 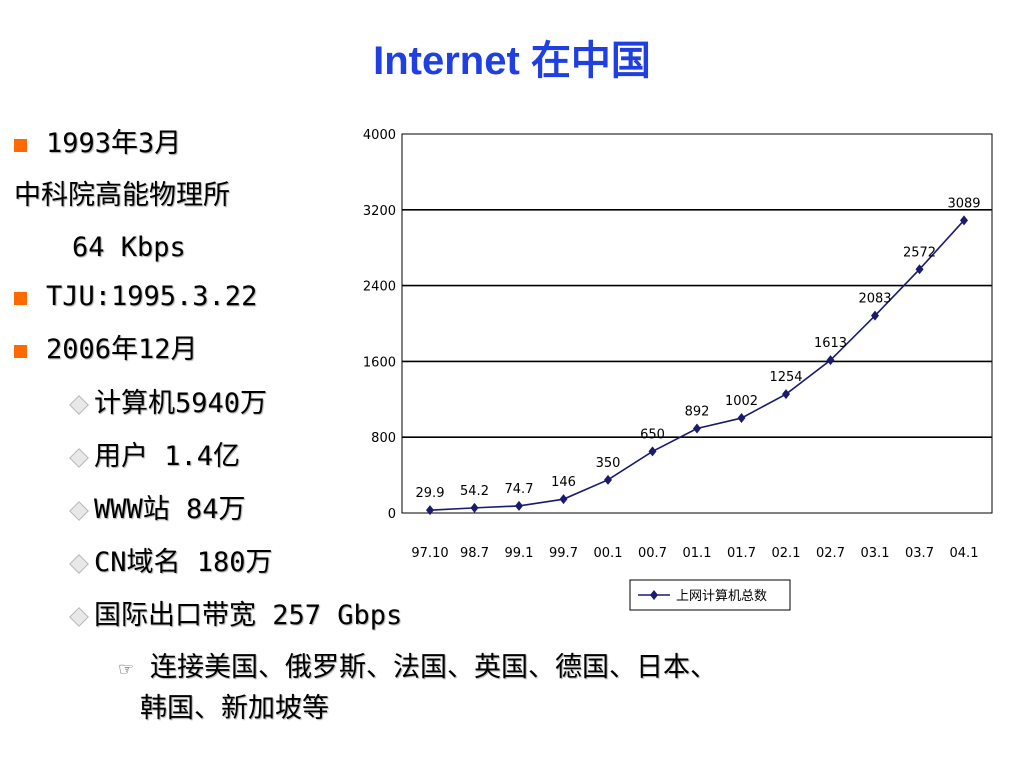 I want to click on x-tick-label: 04.1, so click(x=964, y=553).